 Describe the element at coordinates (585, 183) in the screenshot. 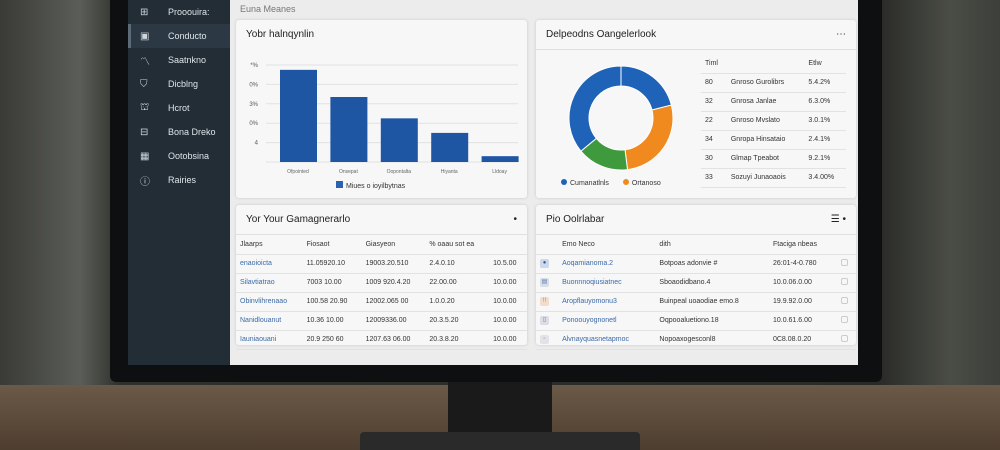

I see `legend-item: Cumanatlnls` at that location.